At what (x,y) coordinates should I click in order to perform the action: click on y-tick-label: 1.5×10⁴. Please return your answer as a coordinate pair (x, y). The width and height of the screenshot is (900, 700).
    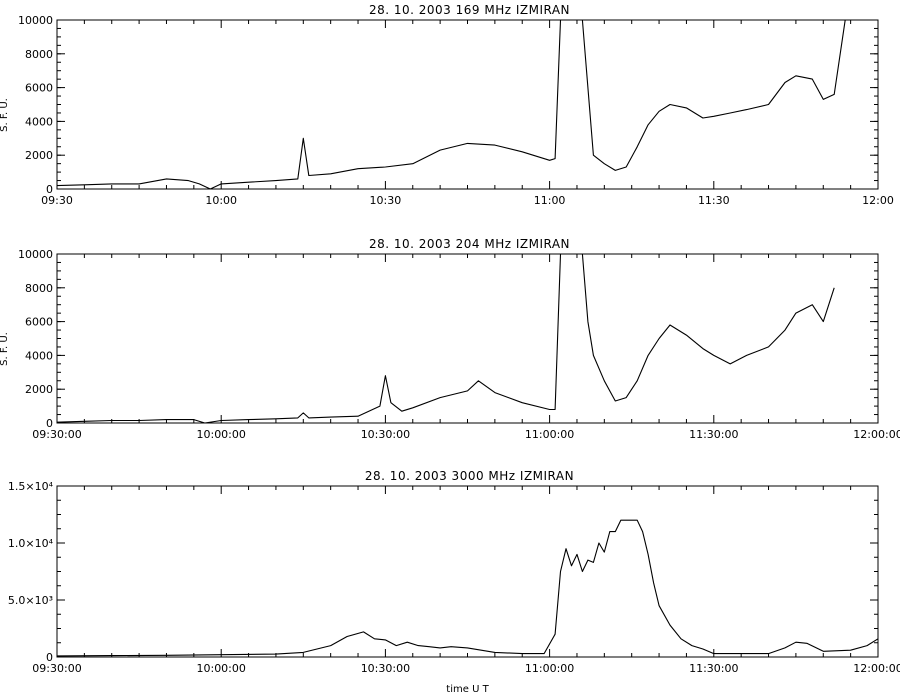
    Looking at the image, I should click on (31, 486).